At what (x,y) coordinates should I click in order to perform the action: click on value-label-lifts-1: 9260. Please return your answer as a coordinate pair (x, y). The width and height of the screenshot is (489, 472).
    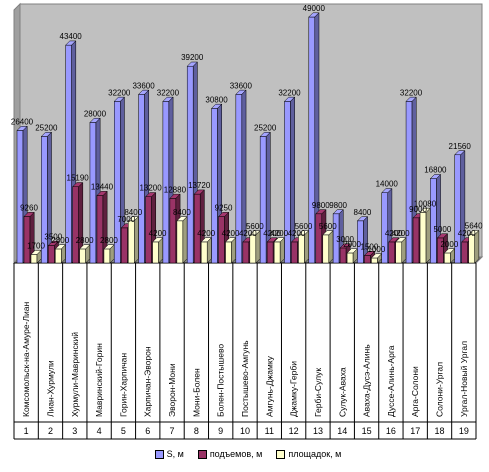
    Looking at the image, I should click on (29, 208).